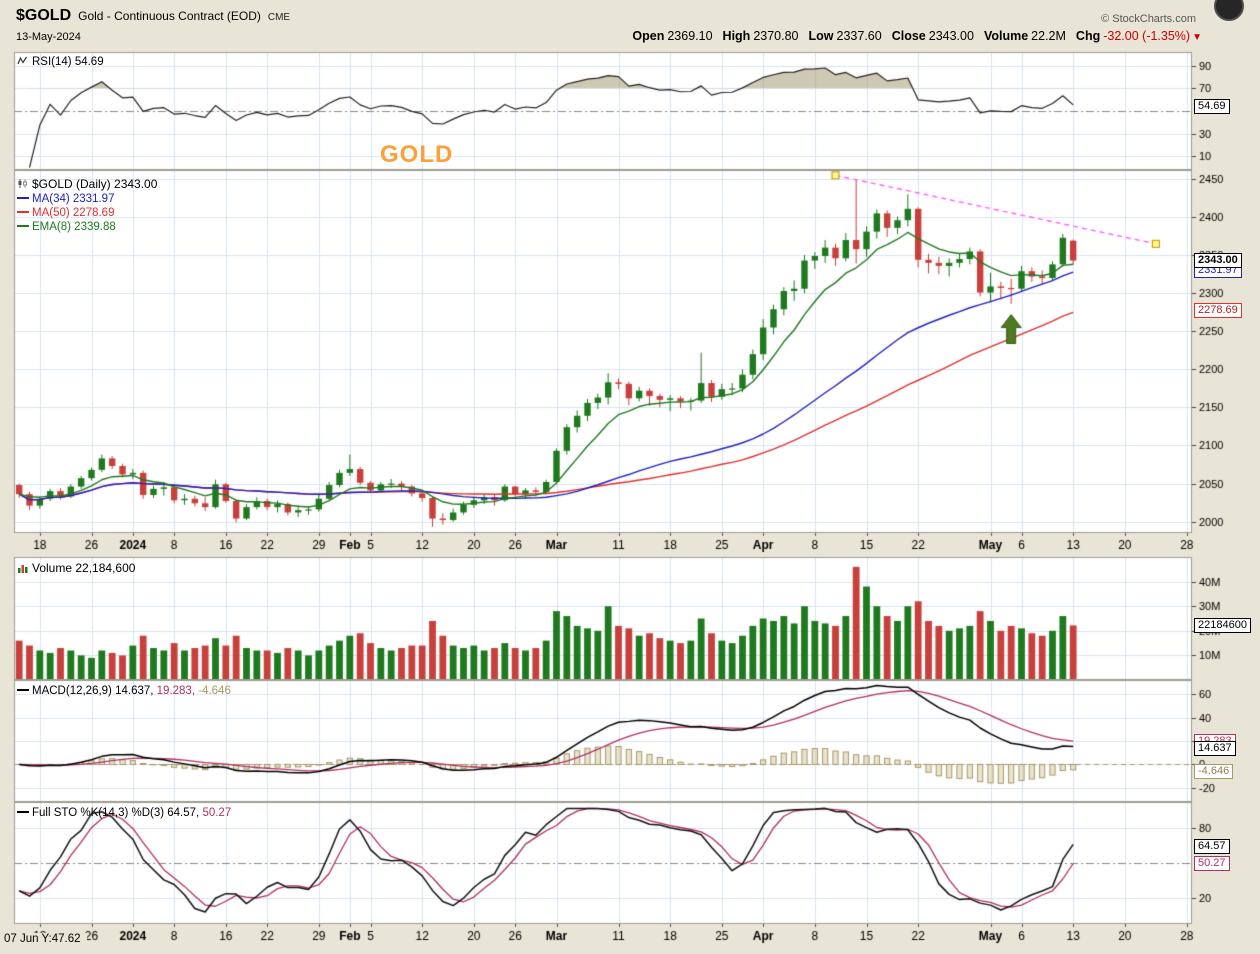  I want to click on ma50-line-icon, so click(23, 212).